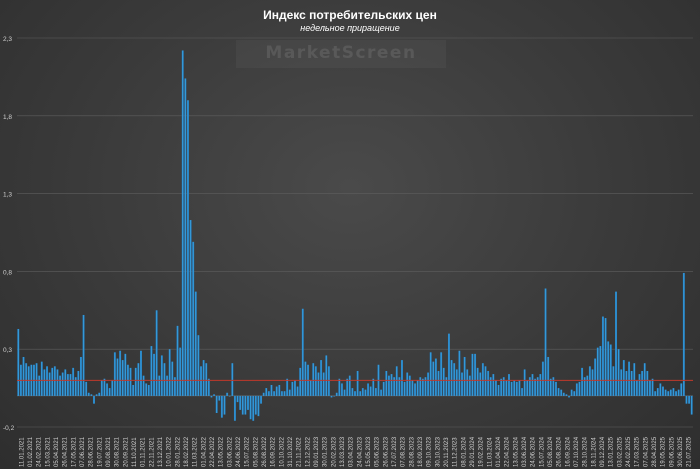  Describe the element at coordinates (534, 451) in the screenshot. I see `x-tick-label: 24.06.2024` at that location.